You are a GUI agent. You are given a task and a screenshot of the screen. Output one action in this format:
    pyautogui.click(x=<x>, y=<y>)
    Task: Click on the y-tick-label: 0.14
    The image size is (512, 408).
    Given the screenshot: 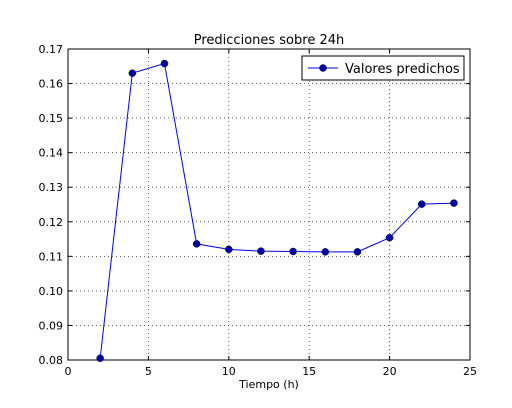 What is the action you would take?
    pyautogui.click(x=51, y=153)
    